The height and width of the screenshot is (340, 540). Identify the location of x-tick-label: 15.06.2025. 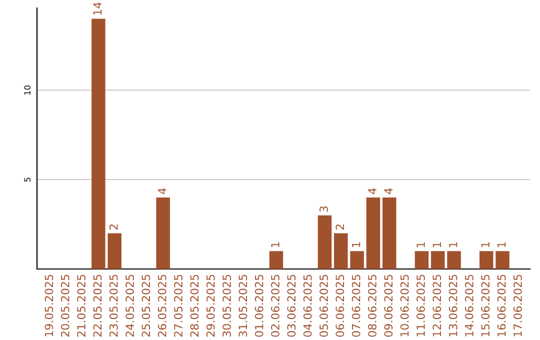
(485, 305).